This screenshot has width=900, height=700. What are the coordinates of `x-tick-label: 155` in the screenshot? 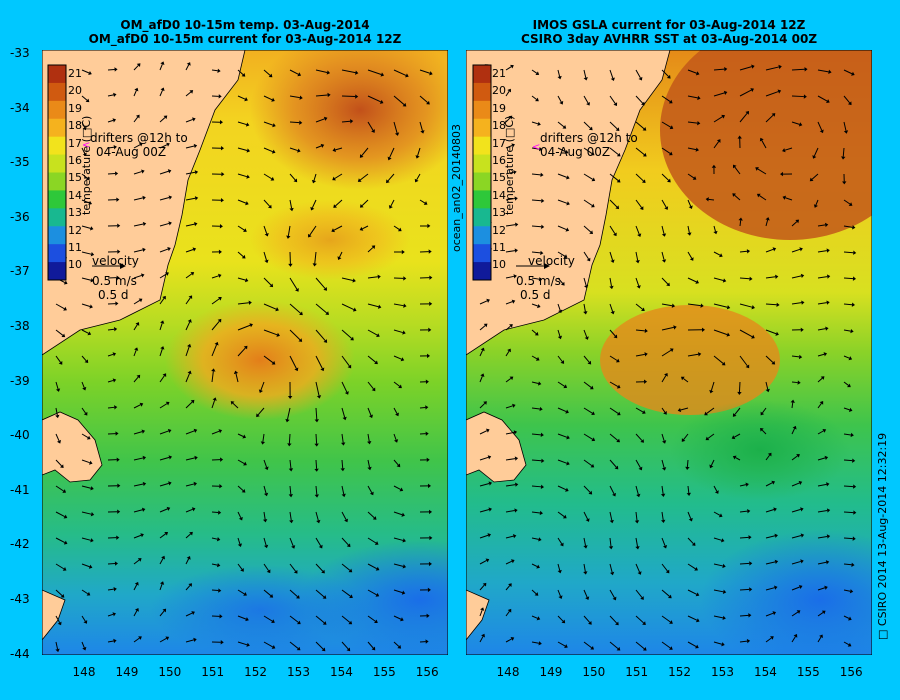 It's located at (384, 672).